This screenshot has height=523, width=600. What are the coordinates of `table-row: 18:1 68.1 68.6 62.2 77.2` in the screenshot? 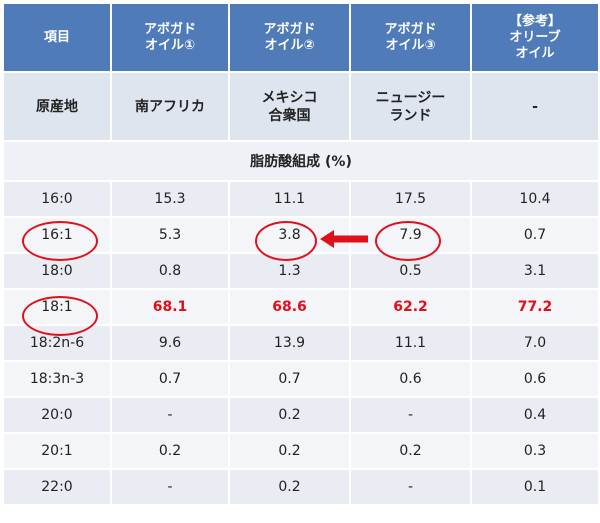 It's located at (301, 307).